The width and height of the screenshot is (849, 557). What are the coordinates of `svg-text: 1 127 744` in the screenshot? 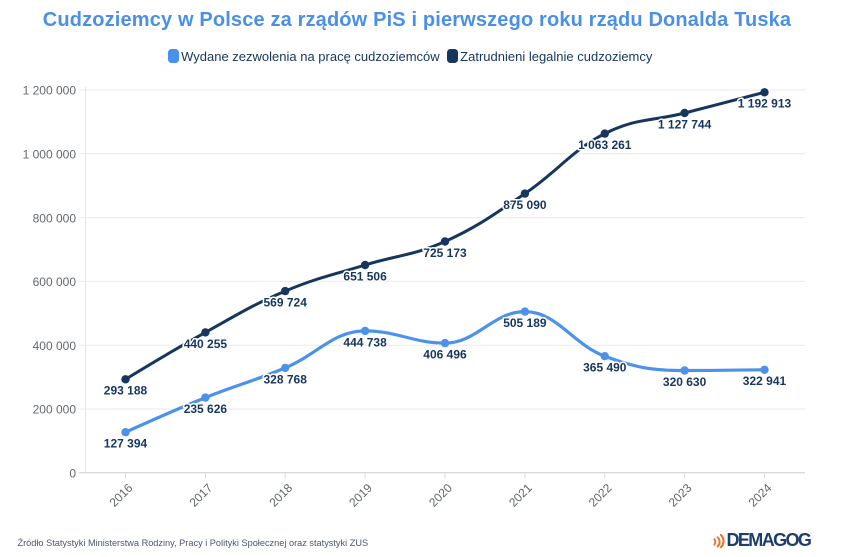 It's located at (685, 124).